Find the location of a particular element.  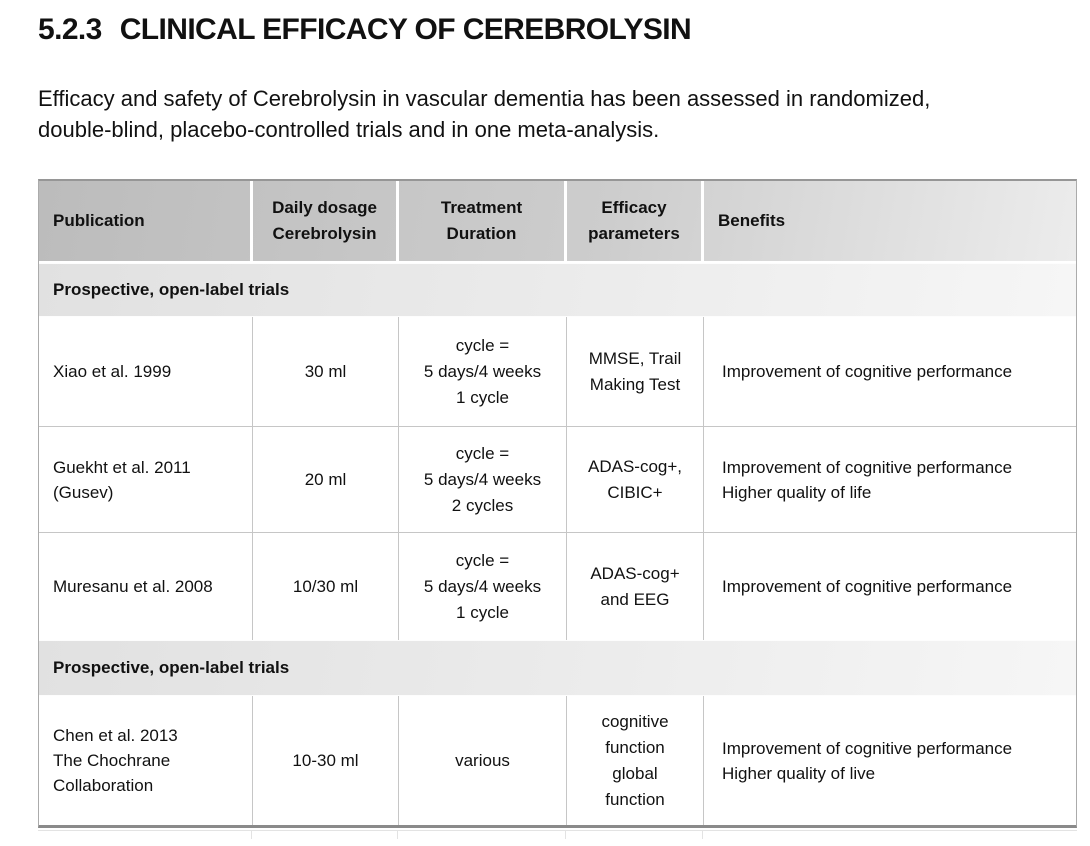

column-header-publication: Publication is located at coordinates (146, 221).